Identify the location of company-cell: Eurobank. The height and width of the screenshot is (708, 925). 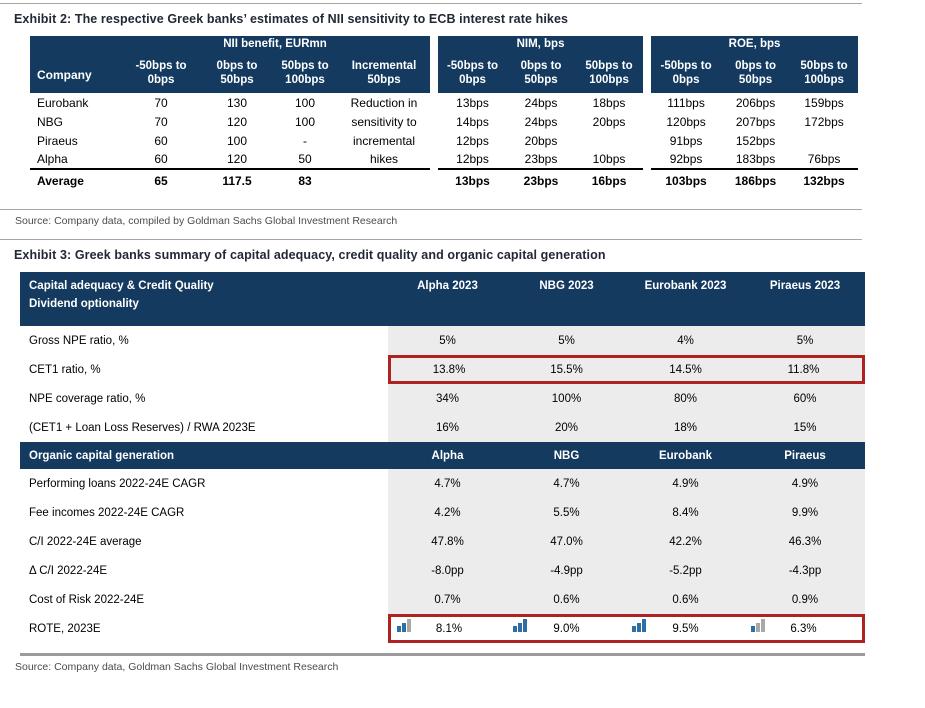
(63, 102).